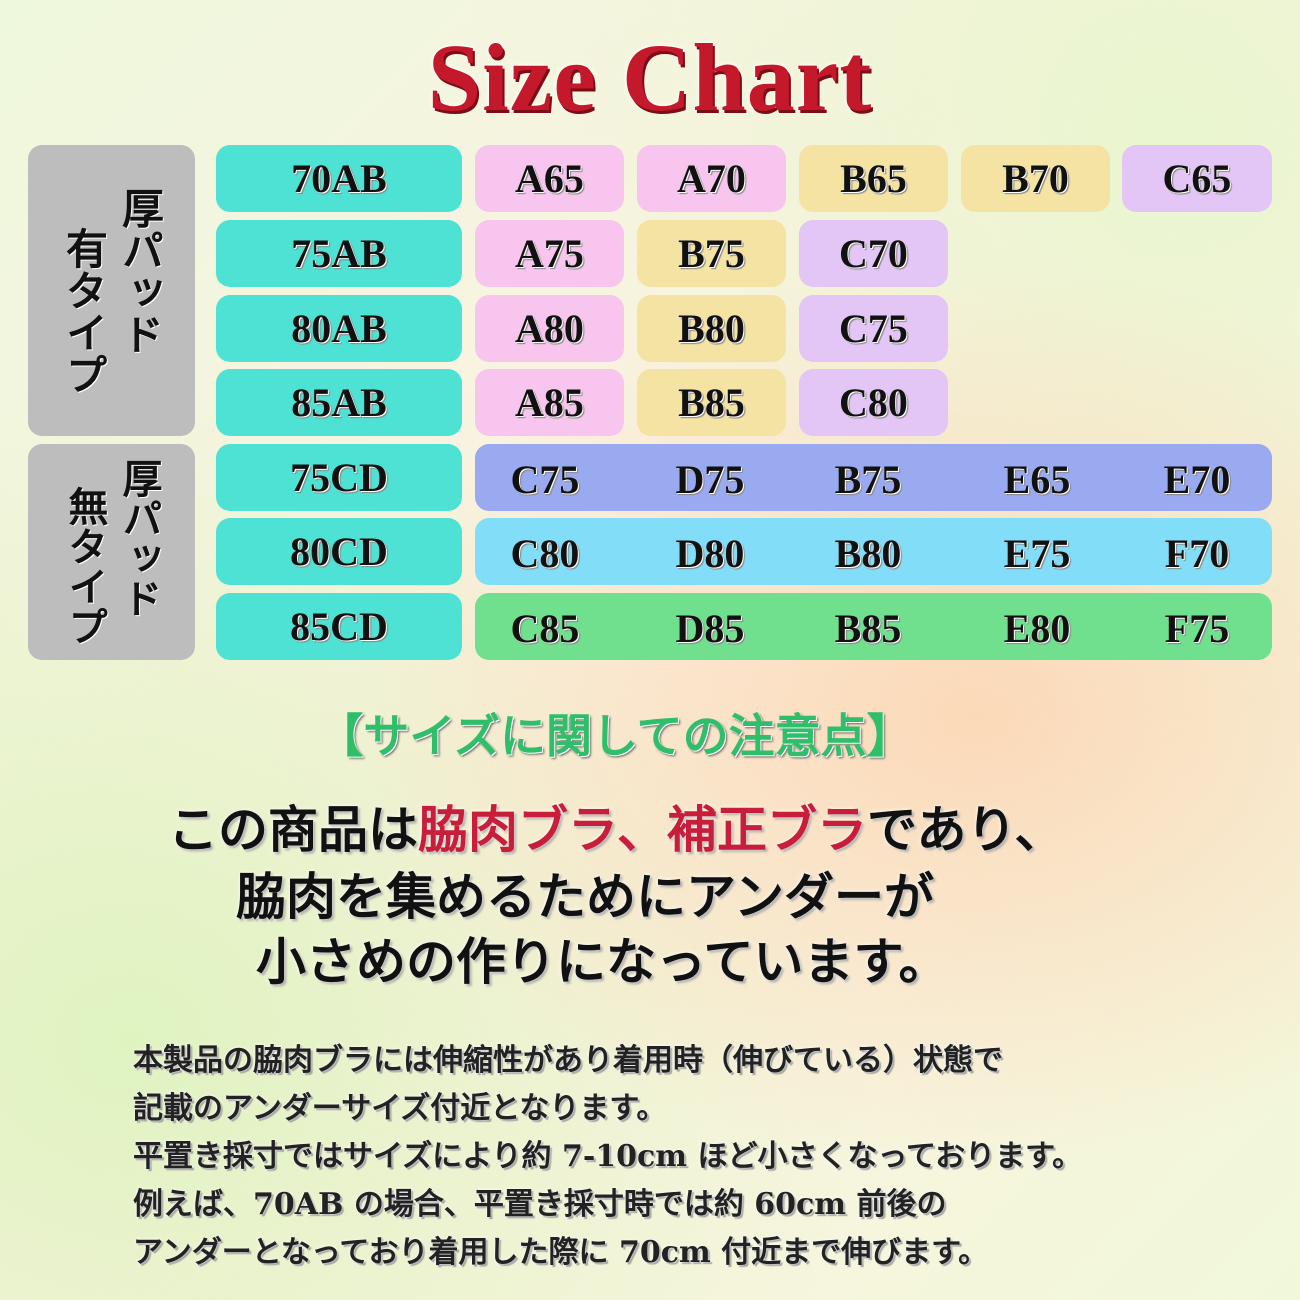  Describe the element at coordinates (549, 328) in the screenshot. I see `size-cell: A80` at that location.